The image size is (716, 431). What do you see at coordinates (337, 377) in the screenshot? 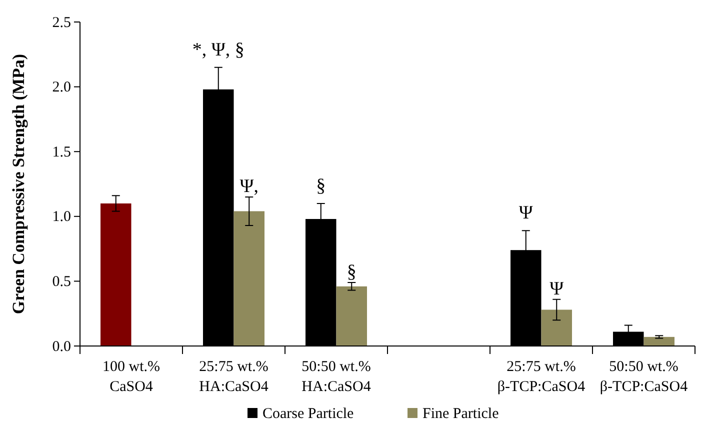
I see `x-tick-label: 50:50 wt.% HA:CaSO4` at bounding box center [337, 377].